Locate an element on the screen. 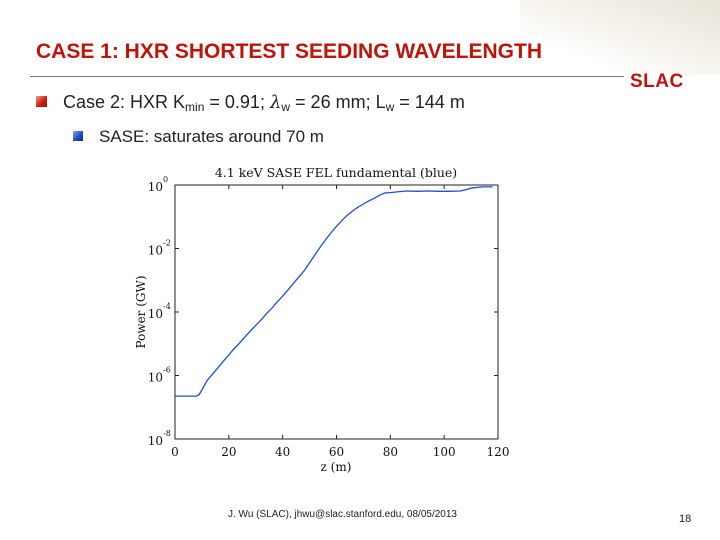 This screenshot has width=720, height=540. slide-title: CASE 1: HXR SHORTEST SEEDING WAVELENGTH is located at coordinates (289, 51).